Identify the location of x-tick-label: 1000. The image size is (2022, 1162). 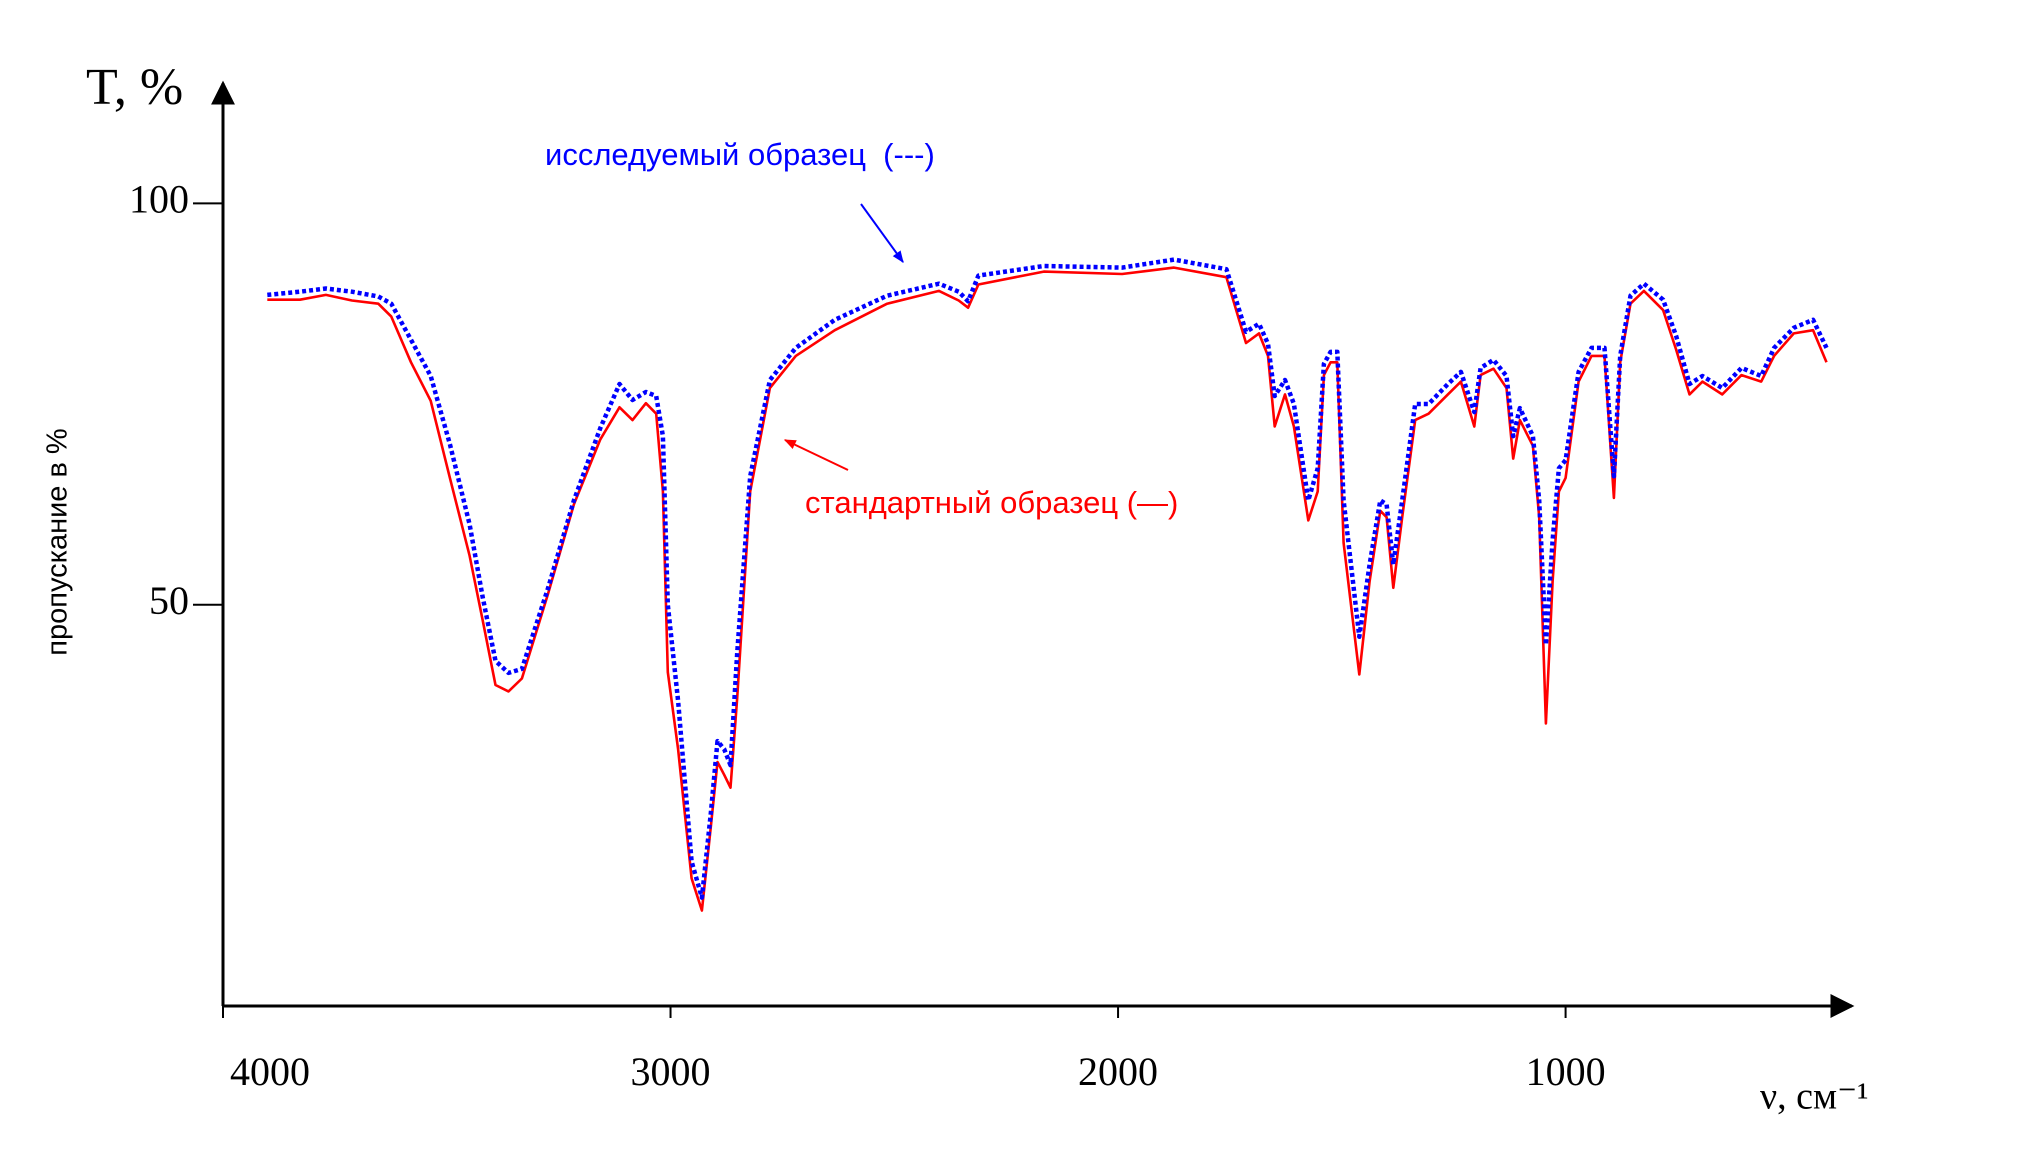
(1566, 1071).